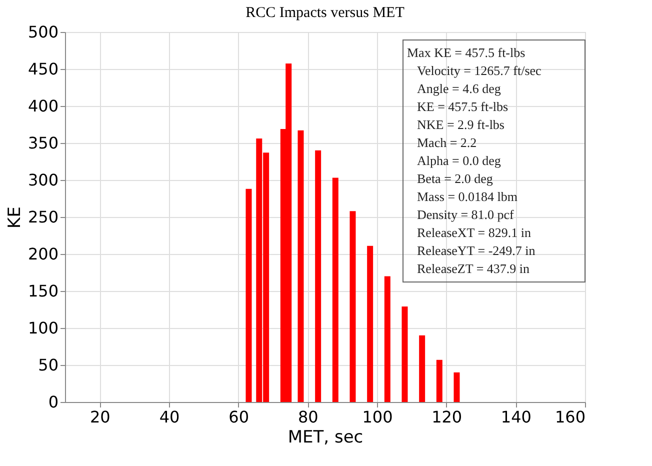 This screenshot has height=466, width=652. What do you see at coordinates (516, 417) in the screenshot?
I see `x-tick-label: 140` at bounding box center [516, 417].